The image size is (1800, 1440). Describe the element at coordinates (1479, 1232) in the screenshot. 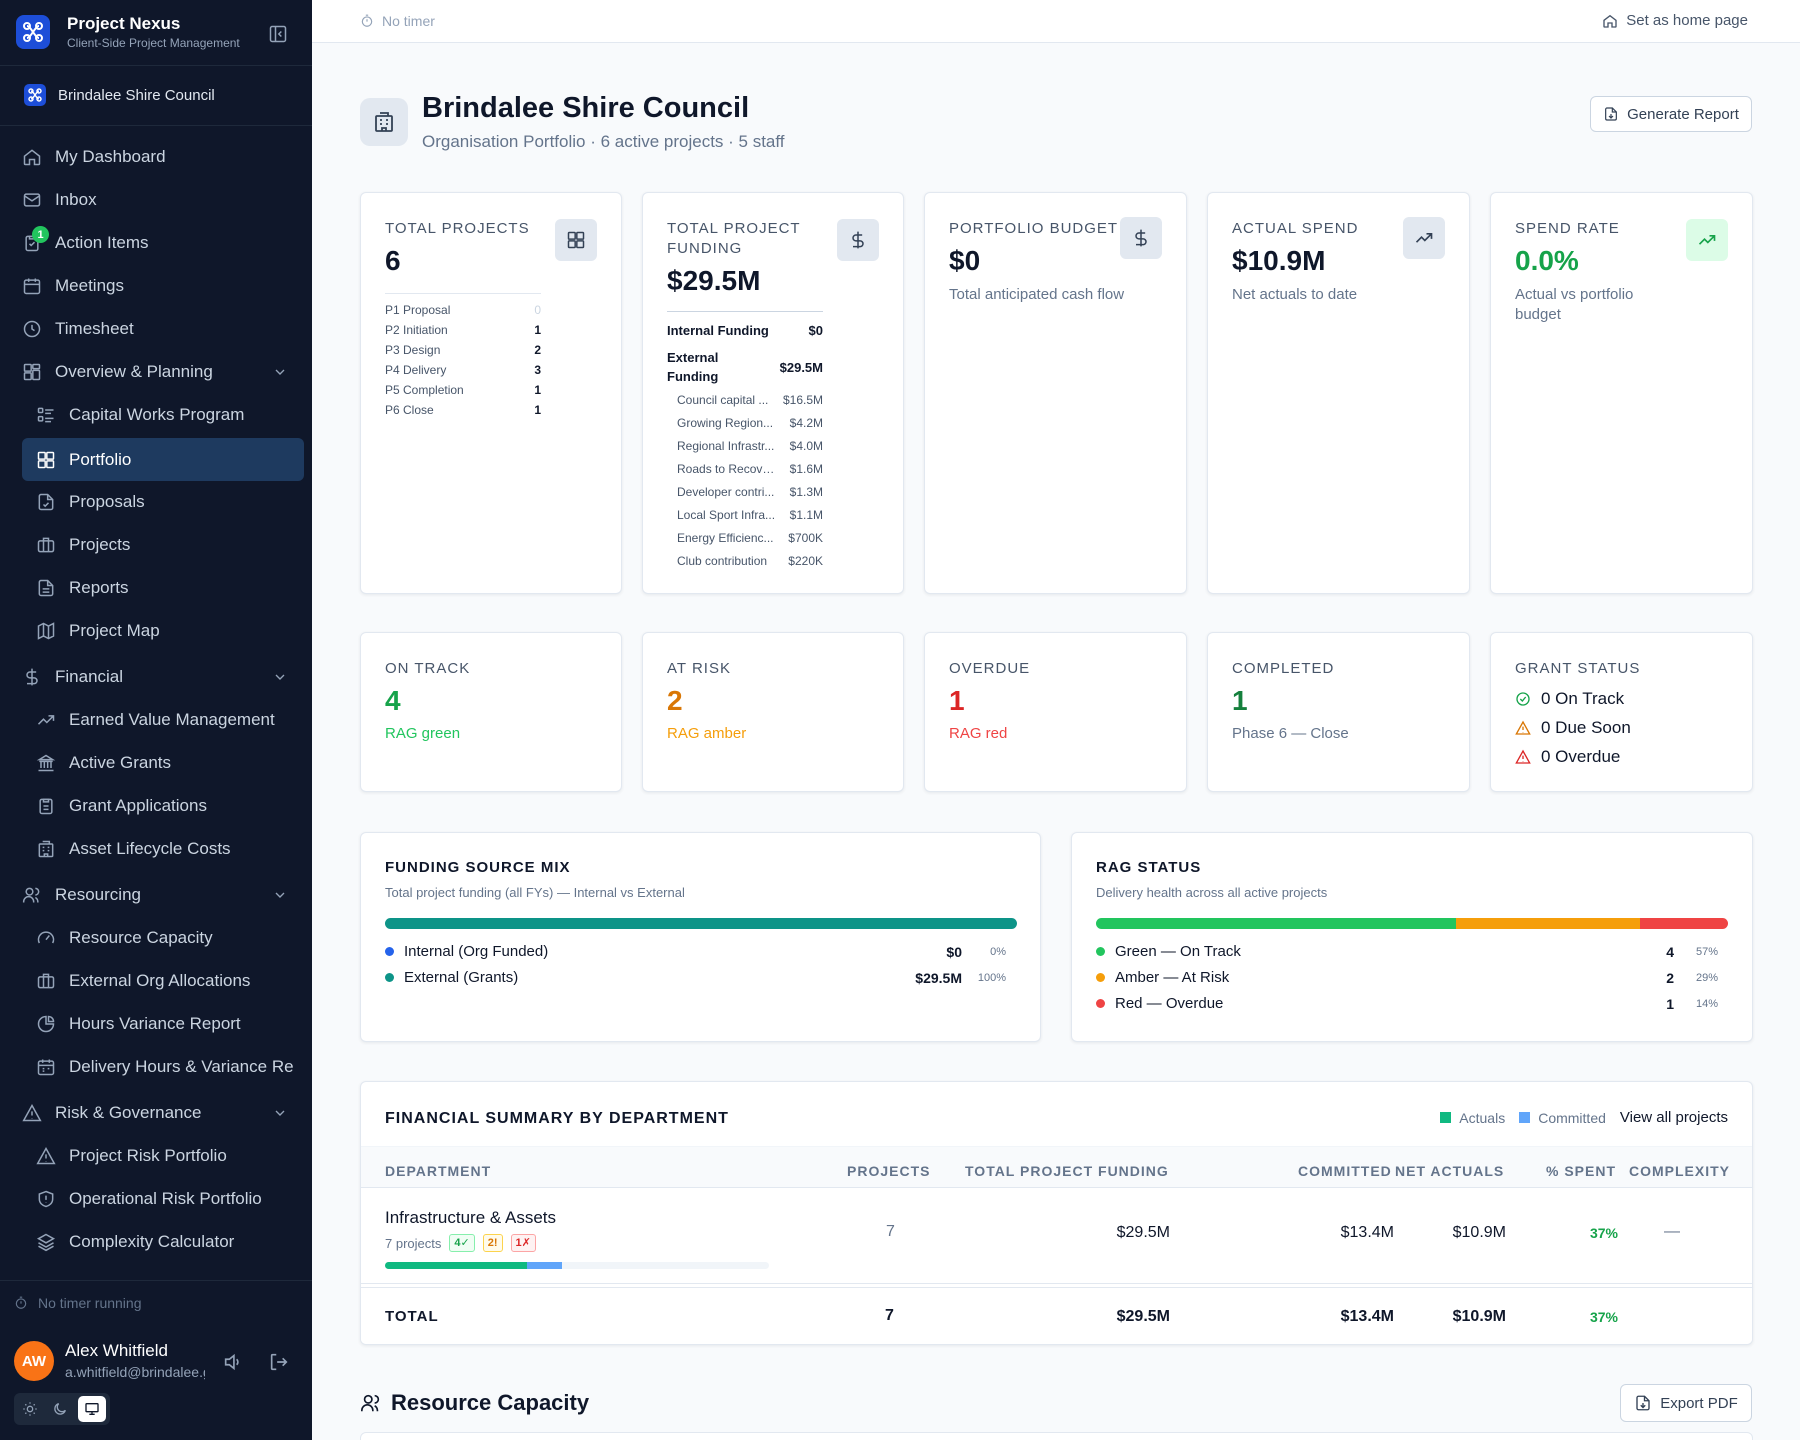

I see `net-actuals-value: $10.9M` at that location.